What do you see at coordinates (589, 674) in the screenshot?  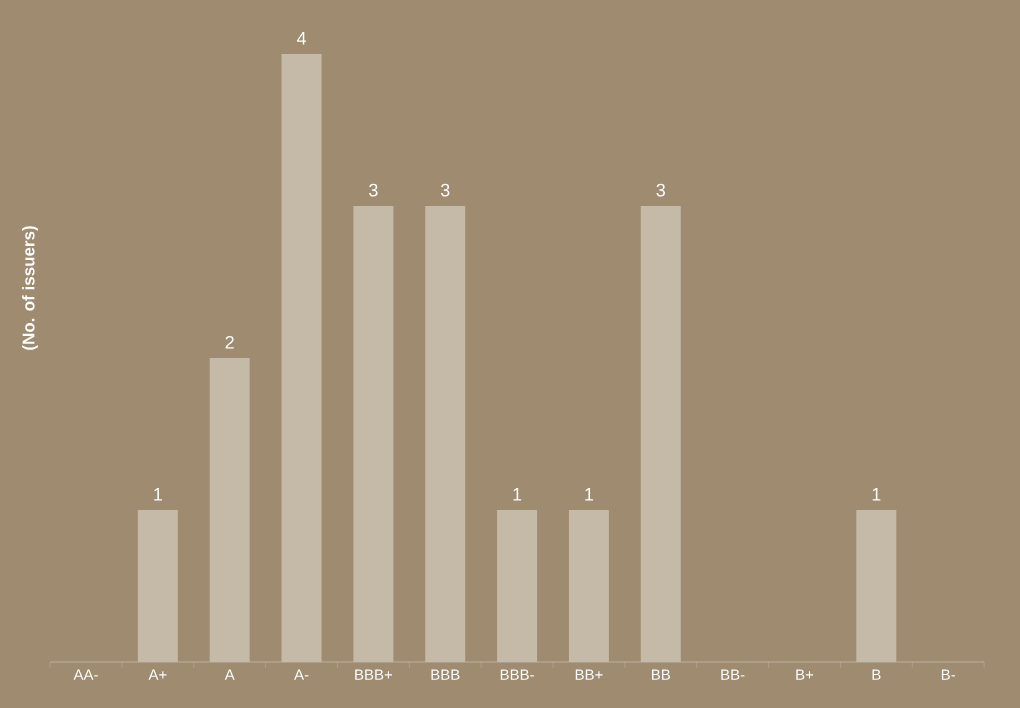 I see `x-tick-label: BB+` at bounding box center [589, 674].